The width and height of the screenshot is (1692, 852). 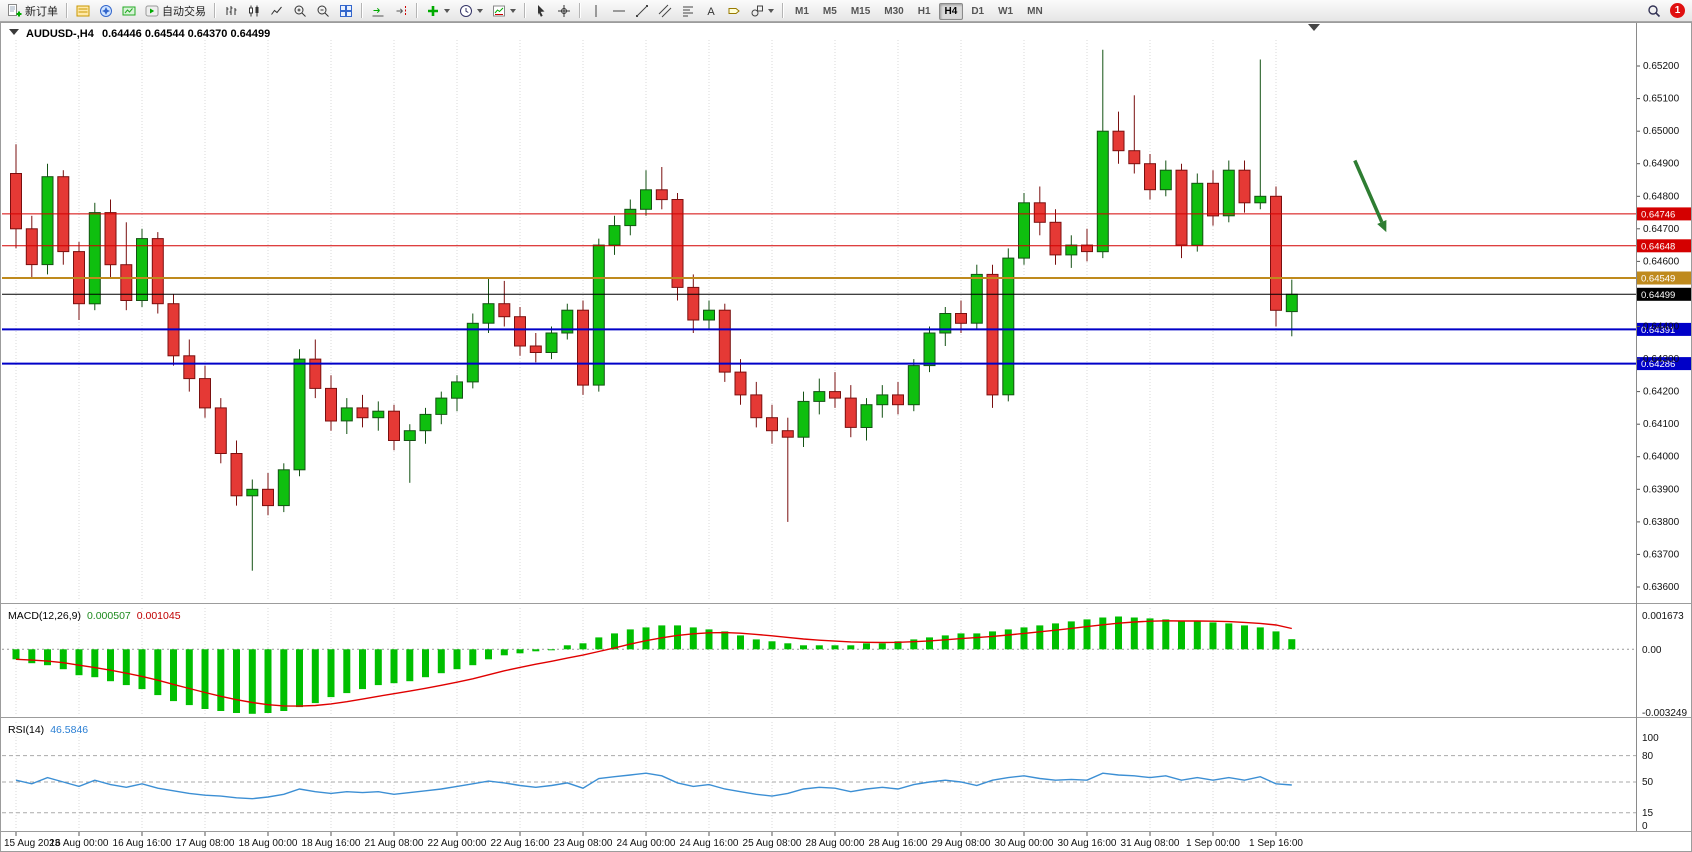 What do you see at coordinates (893, 11) in the screenshot?
I see `timeframe-m30-button: M30` at bounding box center [893, 11].